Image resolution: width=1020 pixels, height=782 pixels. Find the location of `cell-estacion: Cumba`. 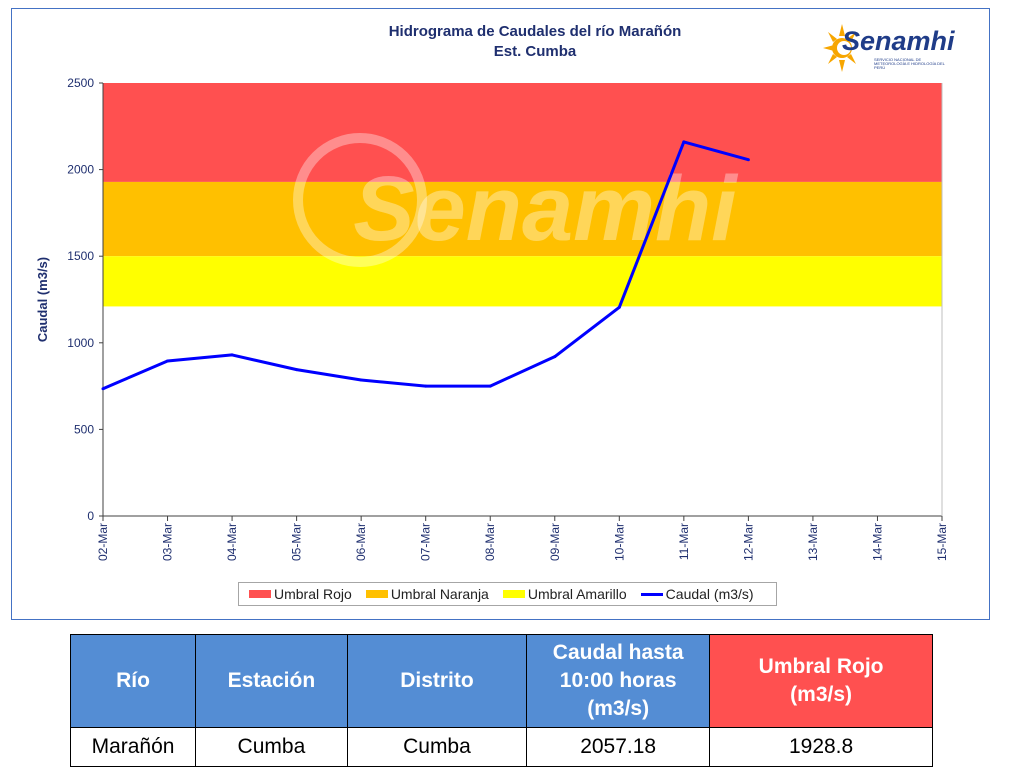

cell-estacion: Cumba is located at coordinates (271, 747).